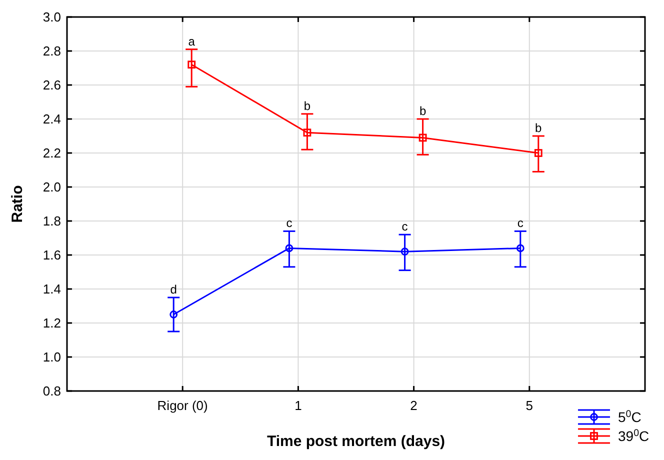 The width and height of the screenshot is (664, 460). What do you see at coordinates (51, 153) in the screenshot?
I see `y-tick-label: 2.2` at bounding box center [51, 153].